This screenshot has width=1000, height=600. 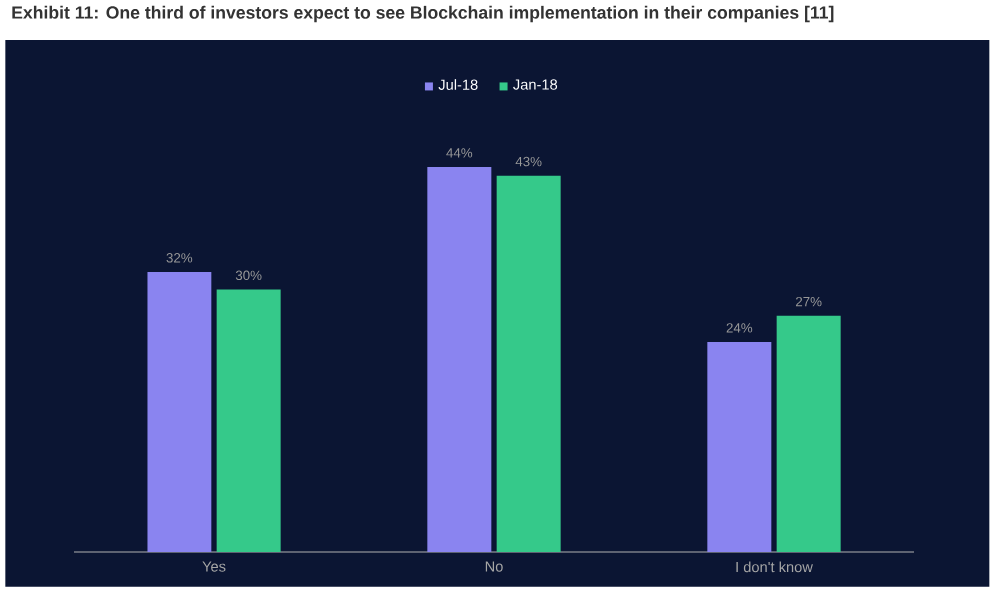 I want to click on chart-title: Exhibit 11: One third of investors expect to see Blockchain implementation in their companies [11], so click(x=423, y=14).